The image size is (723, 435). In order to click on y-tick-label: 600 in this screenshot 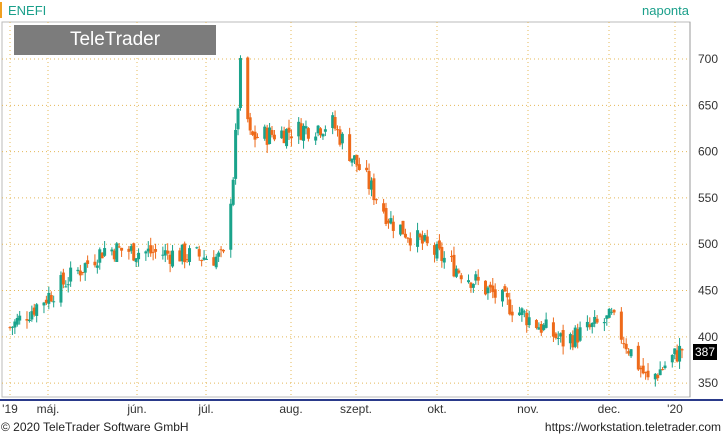, I will do `click(708, 152)`.